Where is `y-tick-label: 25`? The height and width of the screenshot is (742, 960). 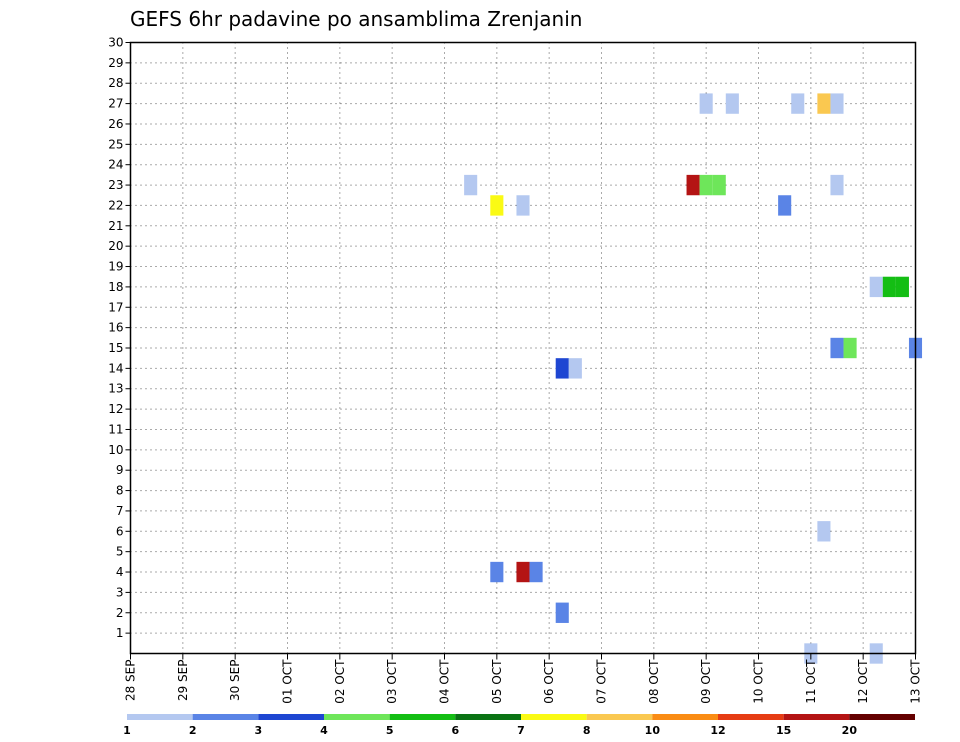
y-tick-label: 25 is located at coordinates (115, 144).